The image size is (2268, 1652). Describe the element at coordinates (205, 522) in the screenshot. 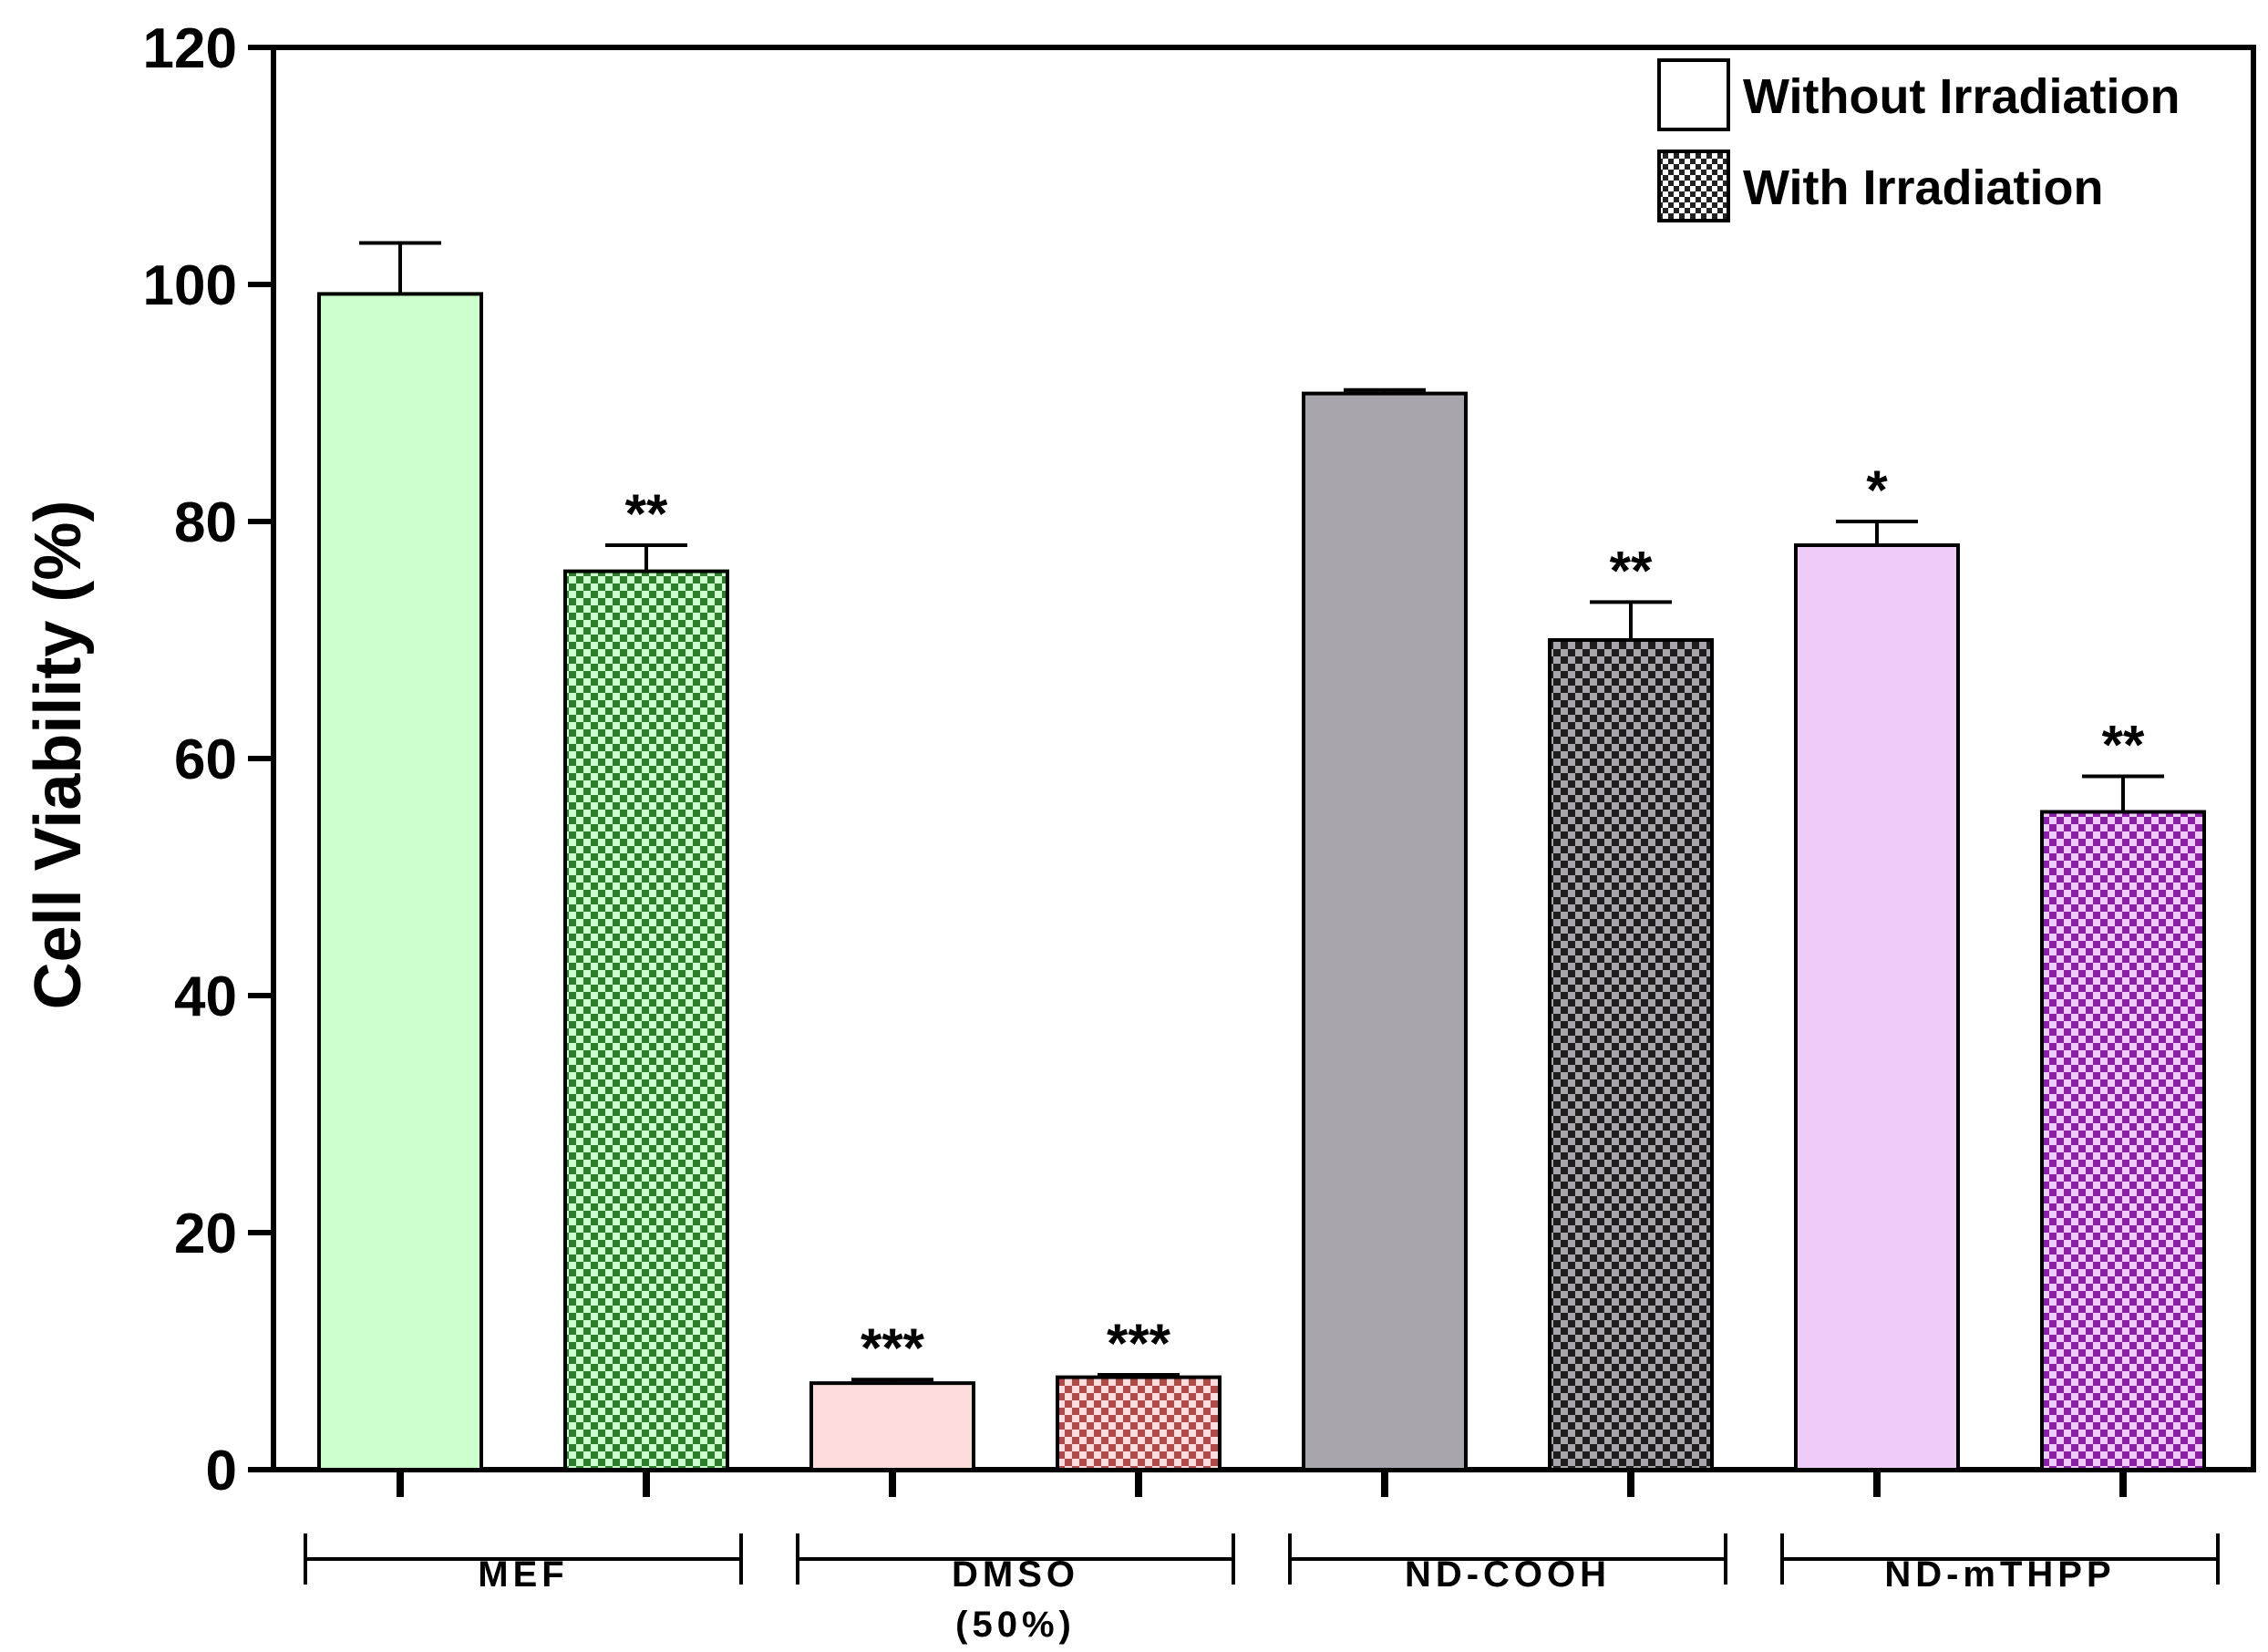

I see `y-tick-label: 80` at that location.